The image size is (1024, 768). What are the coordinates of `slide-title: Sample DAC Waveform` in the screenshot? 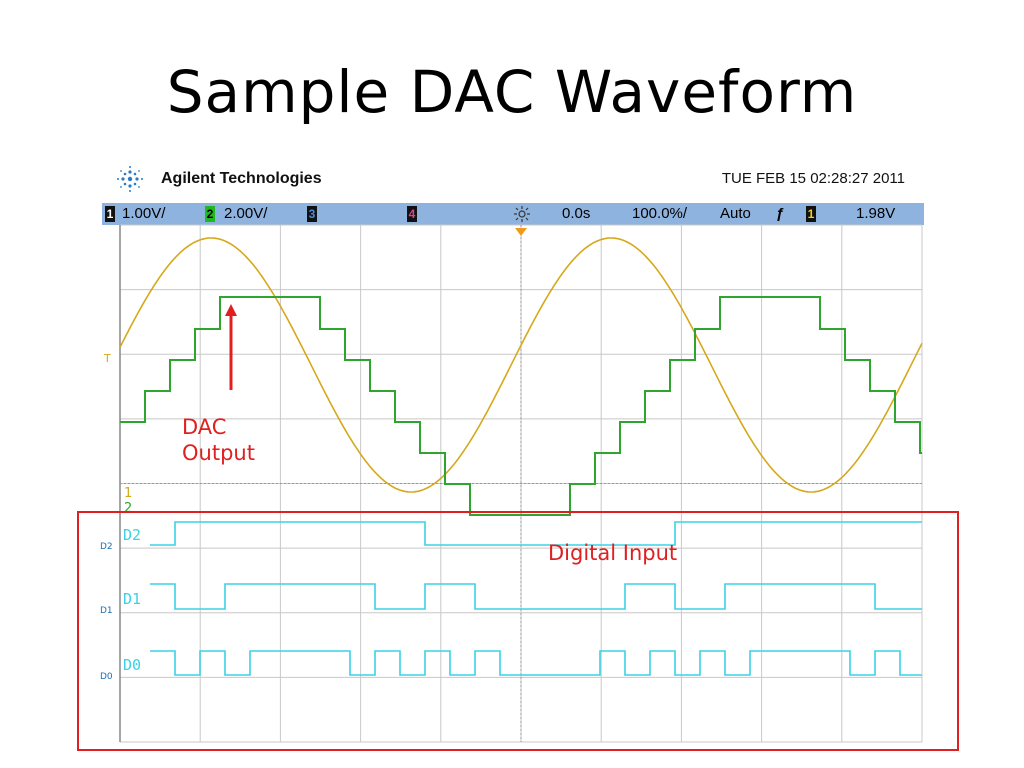 It's located at (512, 92).